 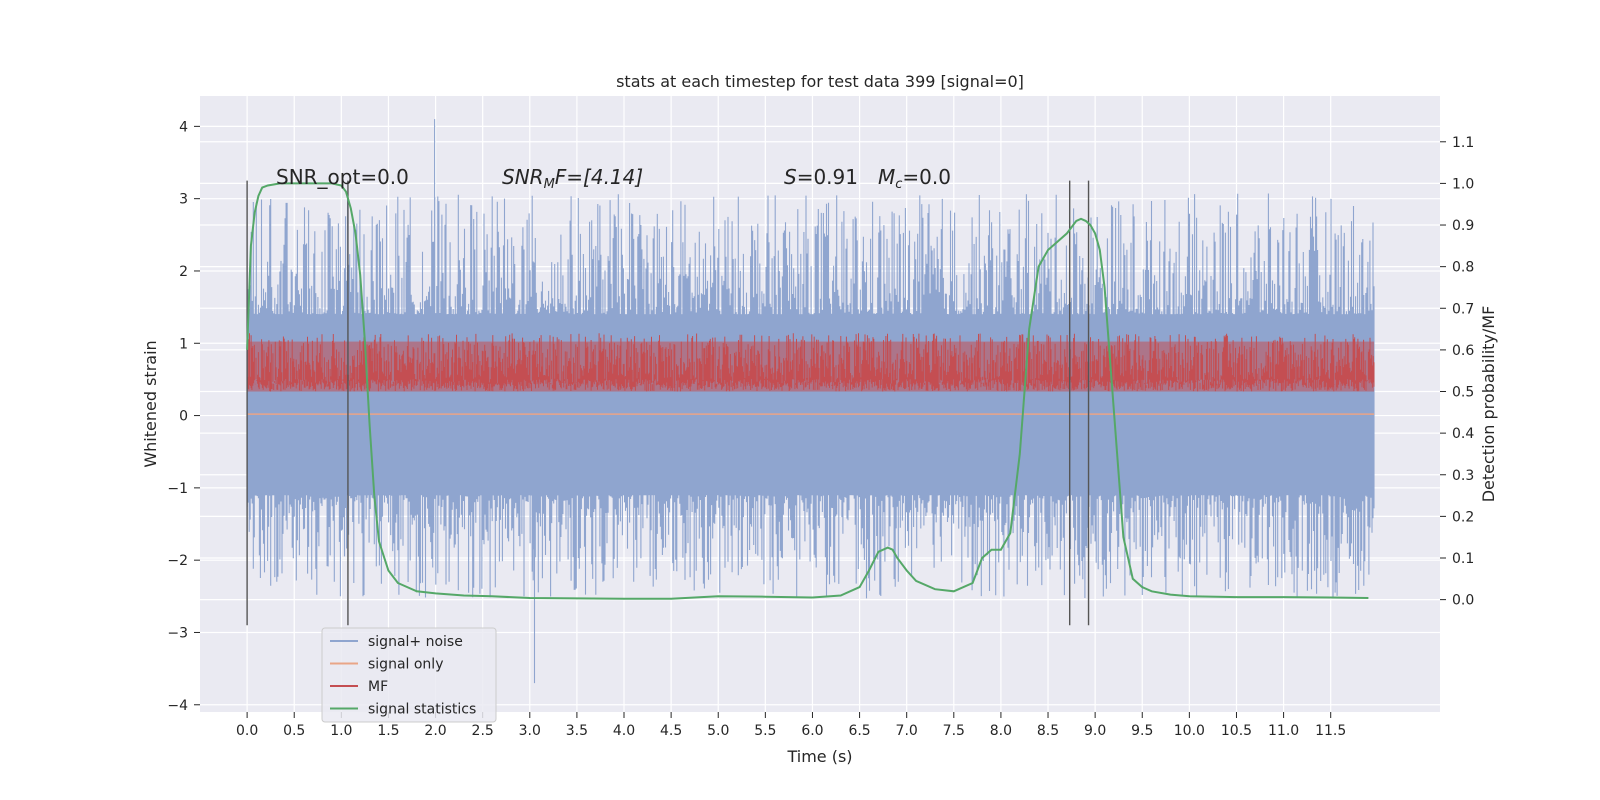 What do you see at coordinates (1001, 731) in the screenshot?
I see `x-tick-label: 8.0` at bounding box center [1001, 731].